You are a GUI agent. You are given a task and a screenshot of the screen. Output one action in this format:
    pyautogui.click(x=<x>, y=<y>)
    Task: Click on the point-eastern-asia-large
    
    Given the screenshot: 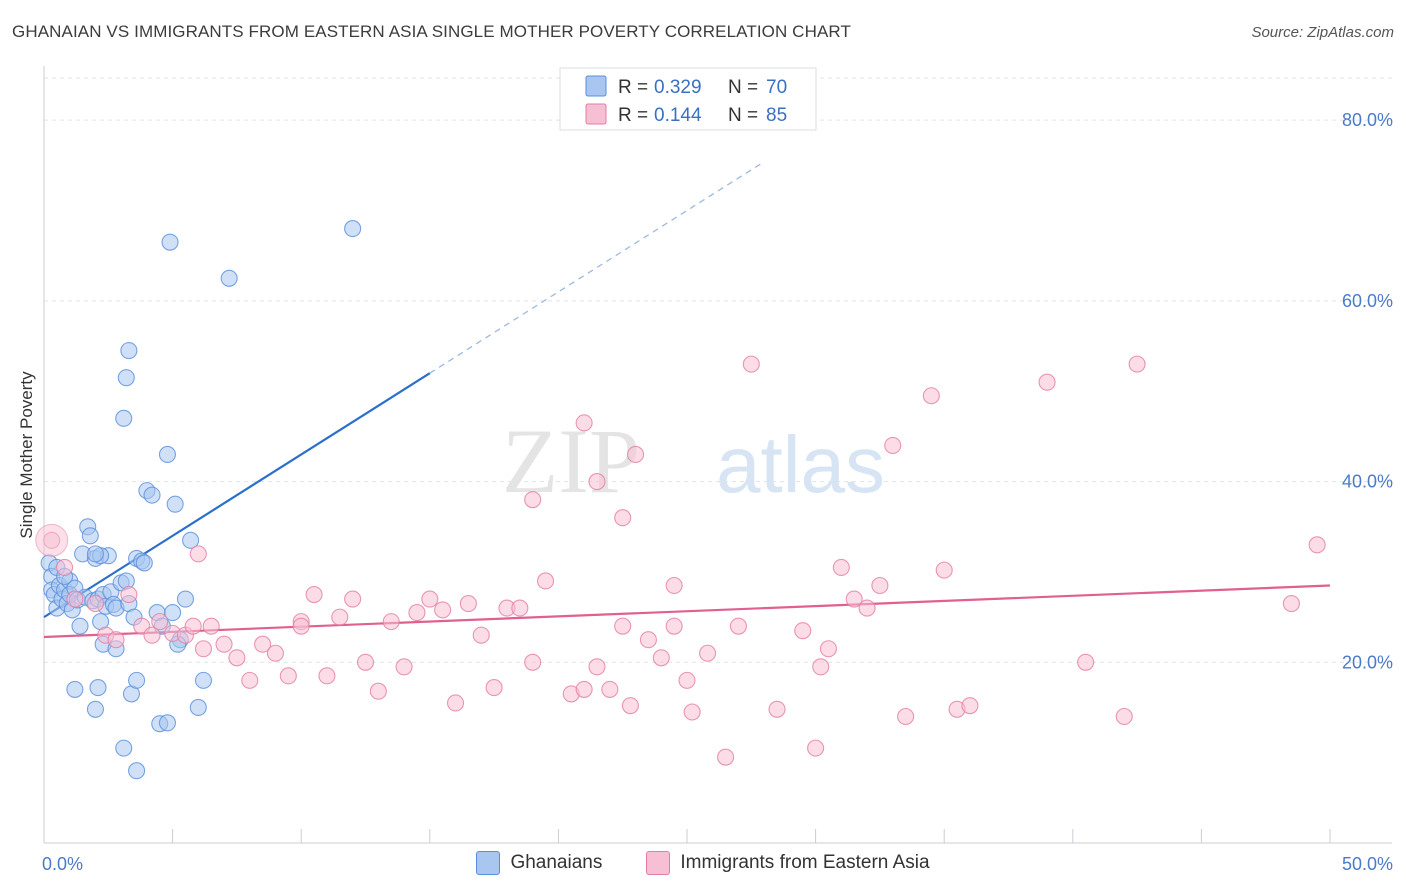 What is the action you would take?
    pyautogui.click(x=52, y=540)
    